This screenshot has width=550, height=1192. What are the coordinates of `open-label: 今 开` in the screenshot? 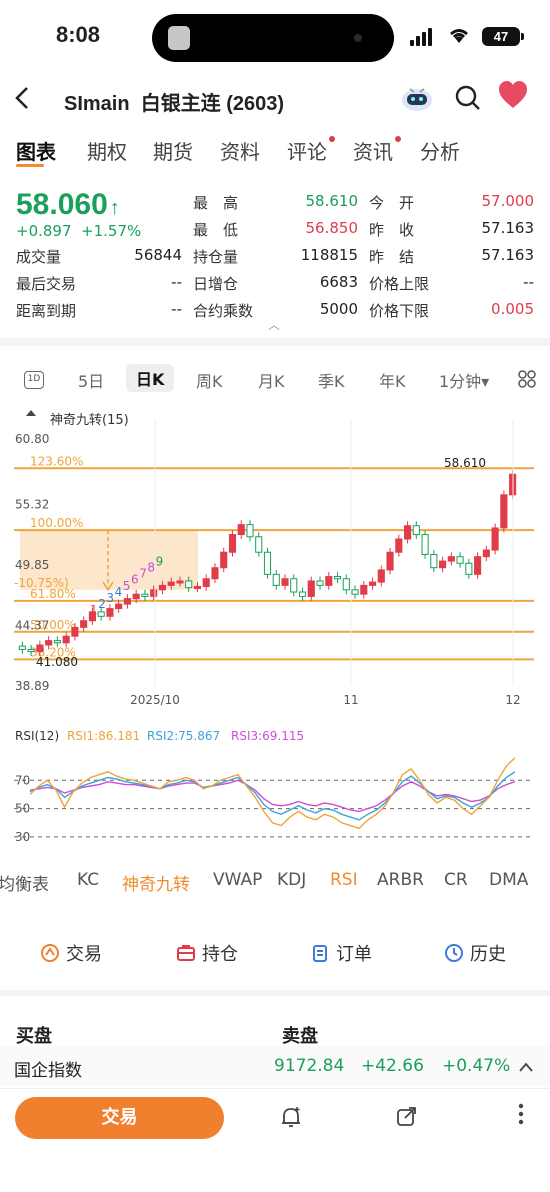 It's located at (392, 203).